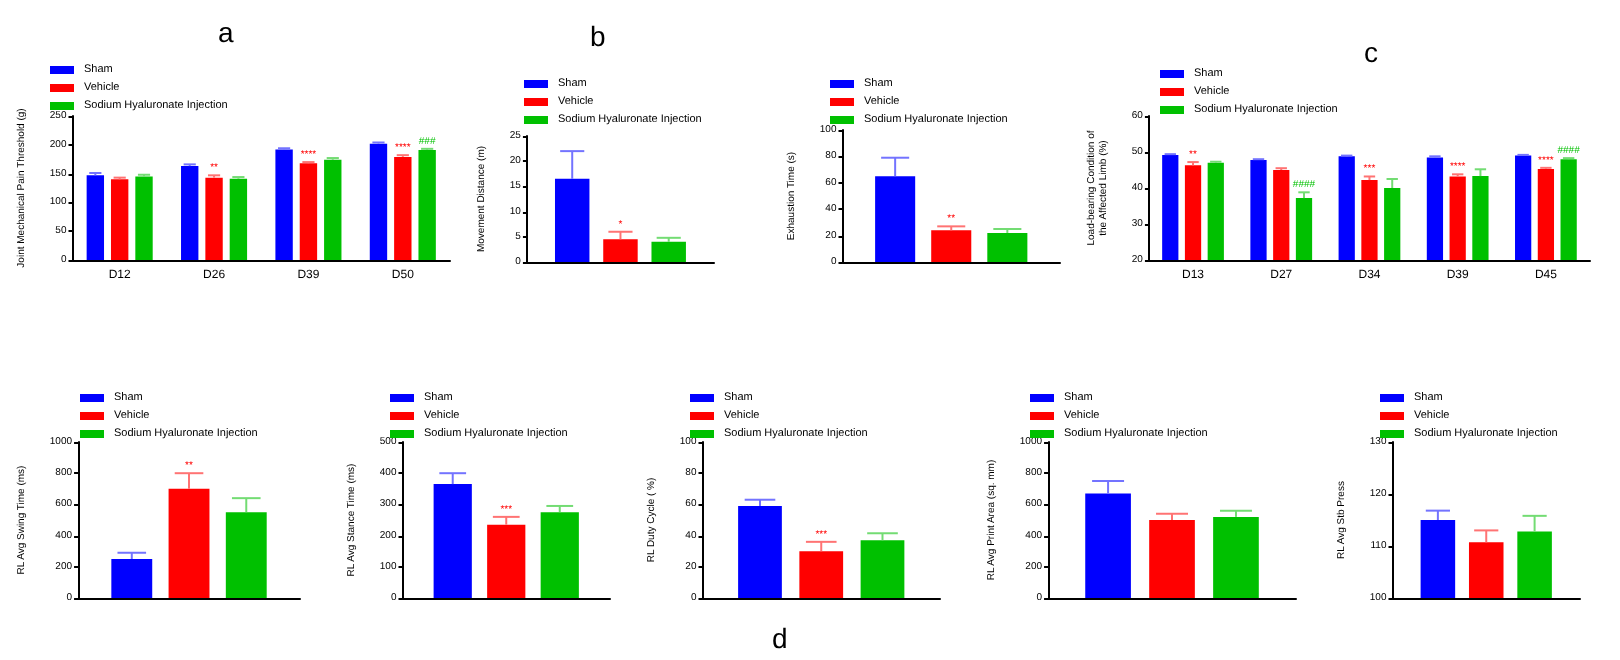 The image size is (1620, 660). I want to click on text: d, so click(780, 638).